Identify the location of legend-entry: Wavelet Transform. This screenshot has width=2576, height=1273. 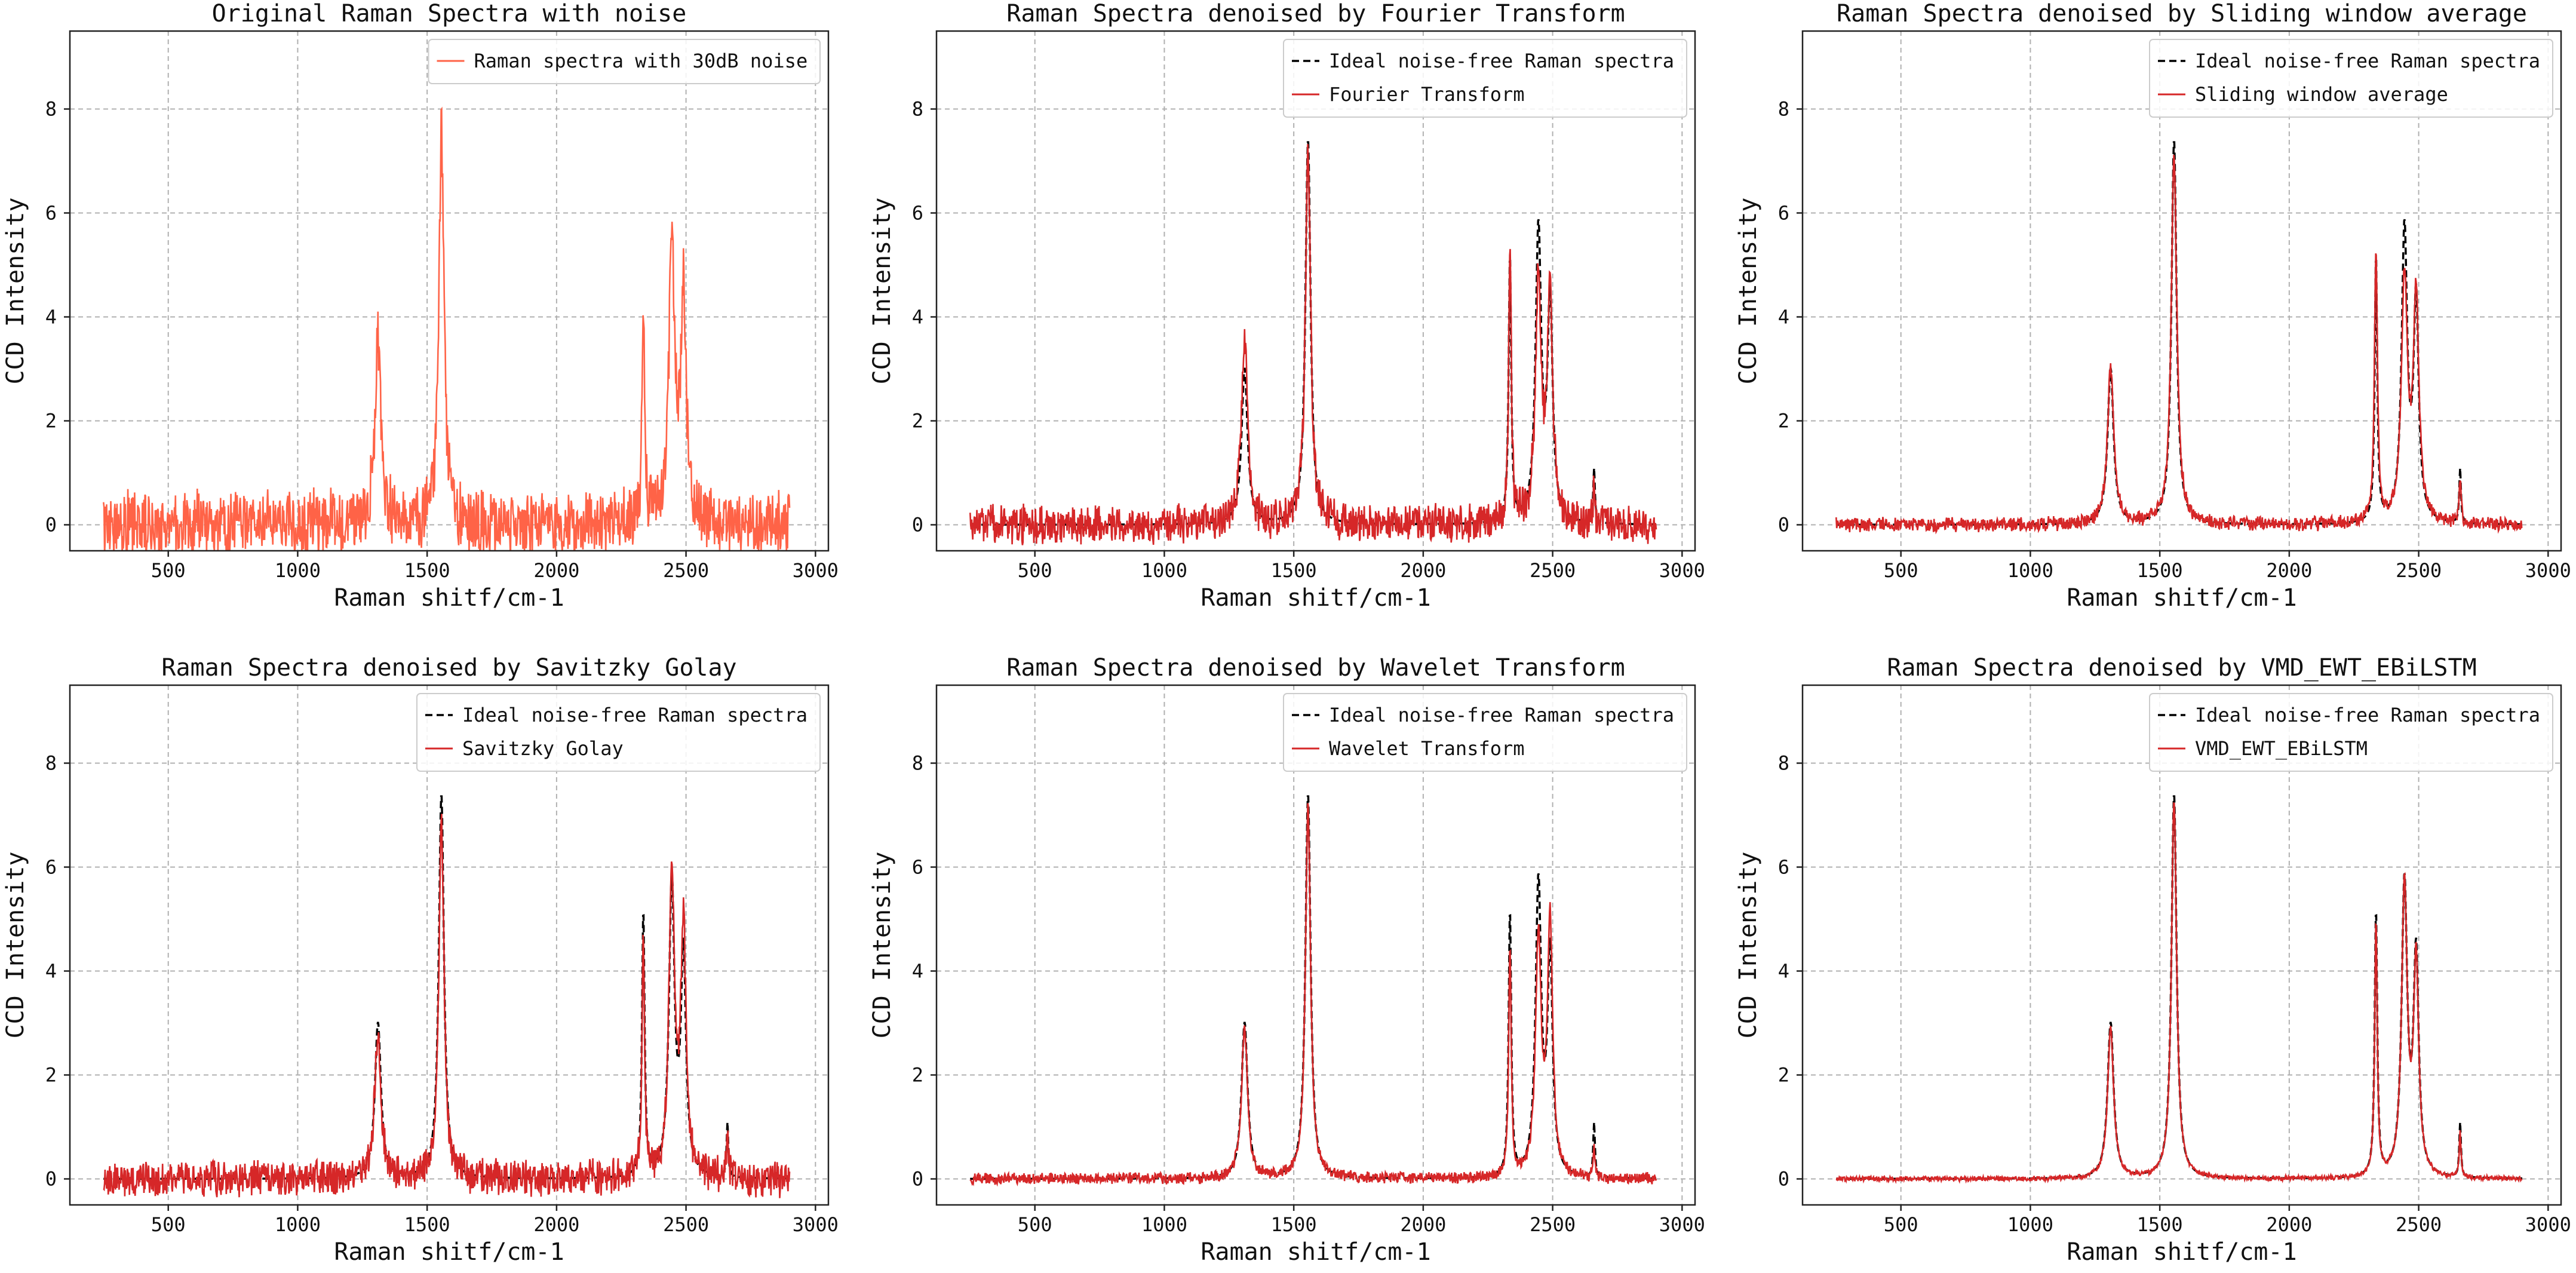
(1427, 749).